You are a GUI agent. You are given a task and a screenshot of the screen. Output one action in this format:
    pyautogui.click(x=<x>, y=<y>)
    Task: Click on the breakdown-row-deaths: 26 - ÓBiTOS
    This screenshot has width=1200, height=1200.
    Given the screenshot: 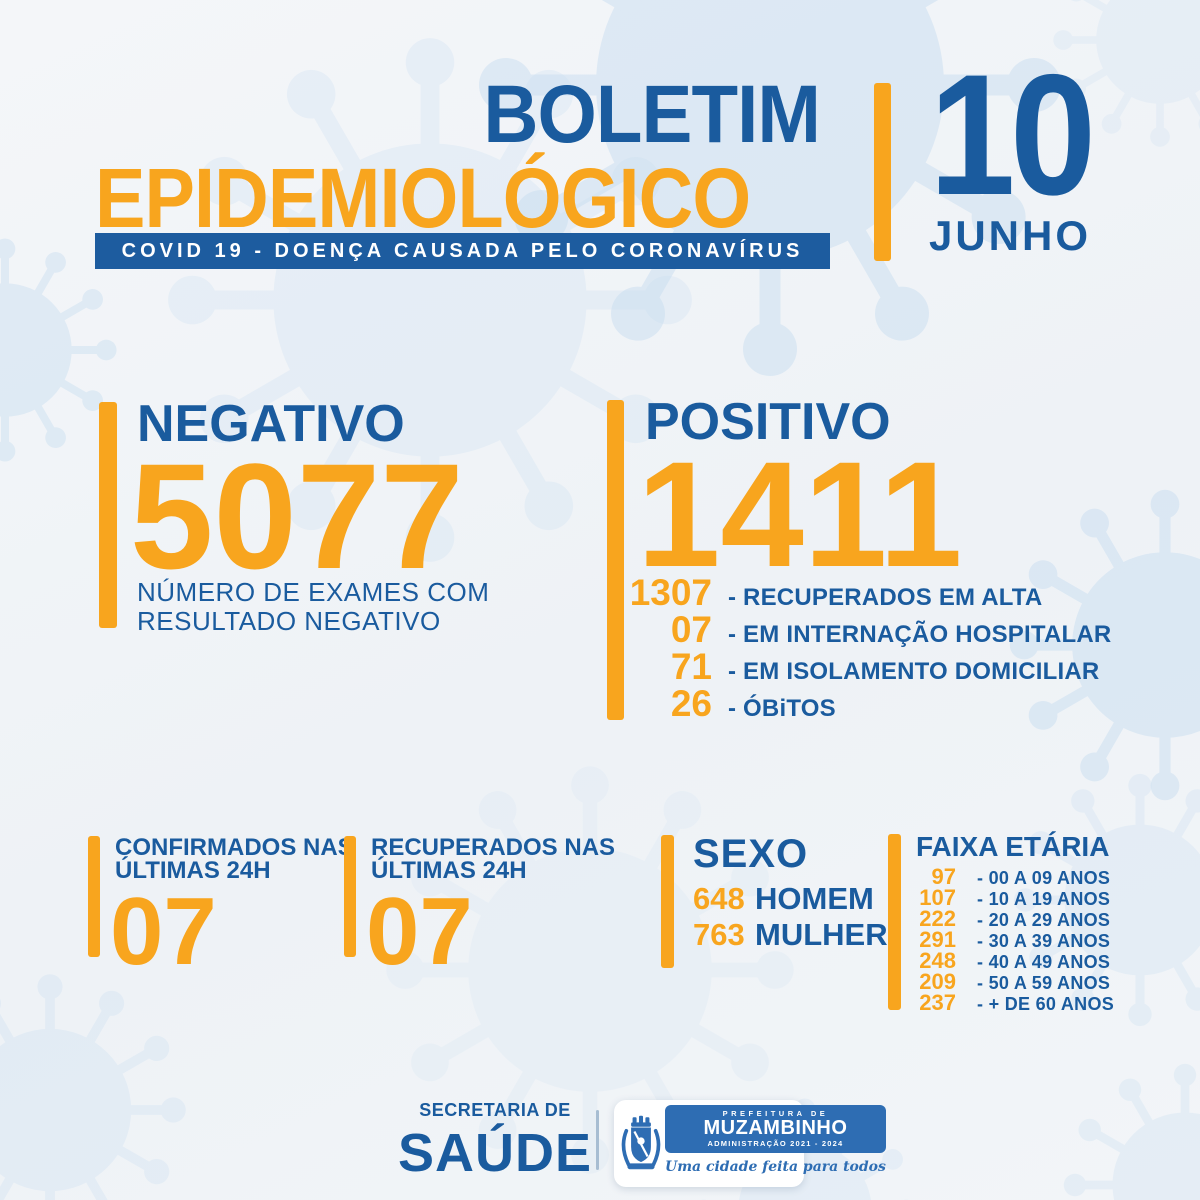 What is the action you would take?
    pyautogui.click(x=855, y=703)
    